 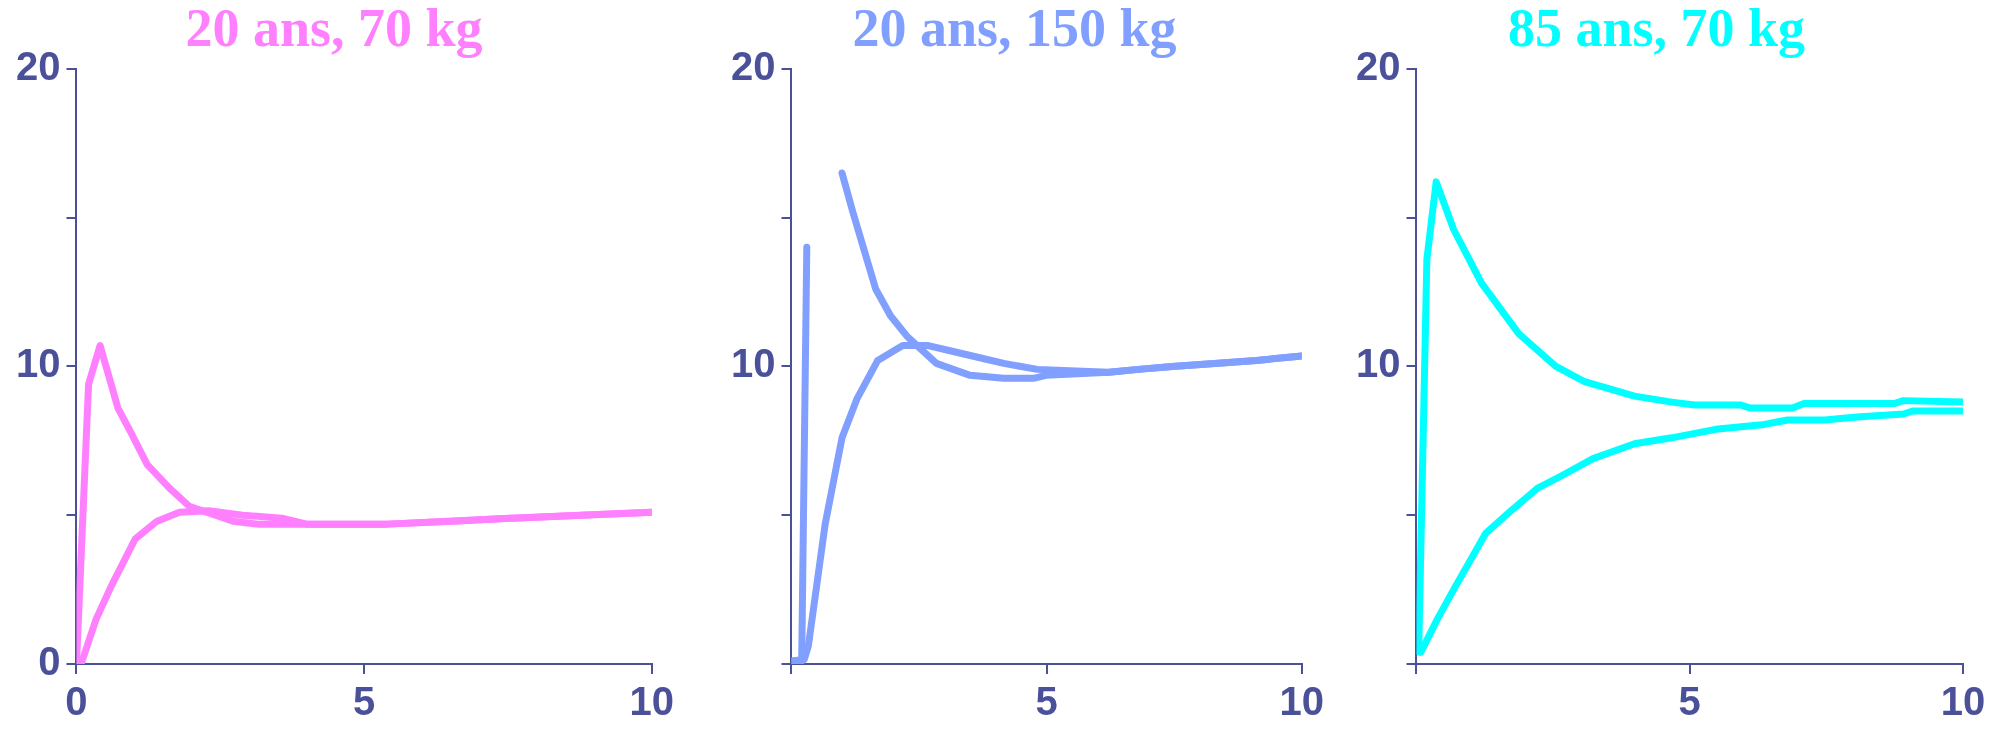 What do you see at coordinates (334, 29) in the screenshot?
I see `chart-title: 20 ans, 70 kg` at bounding box center [334, 29].